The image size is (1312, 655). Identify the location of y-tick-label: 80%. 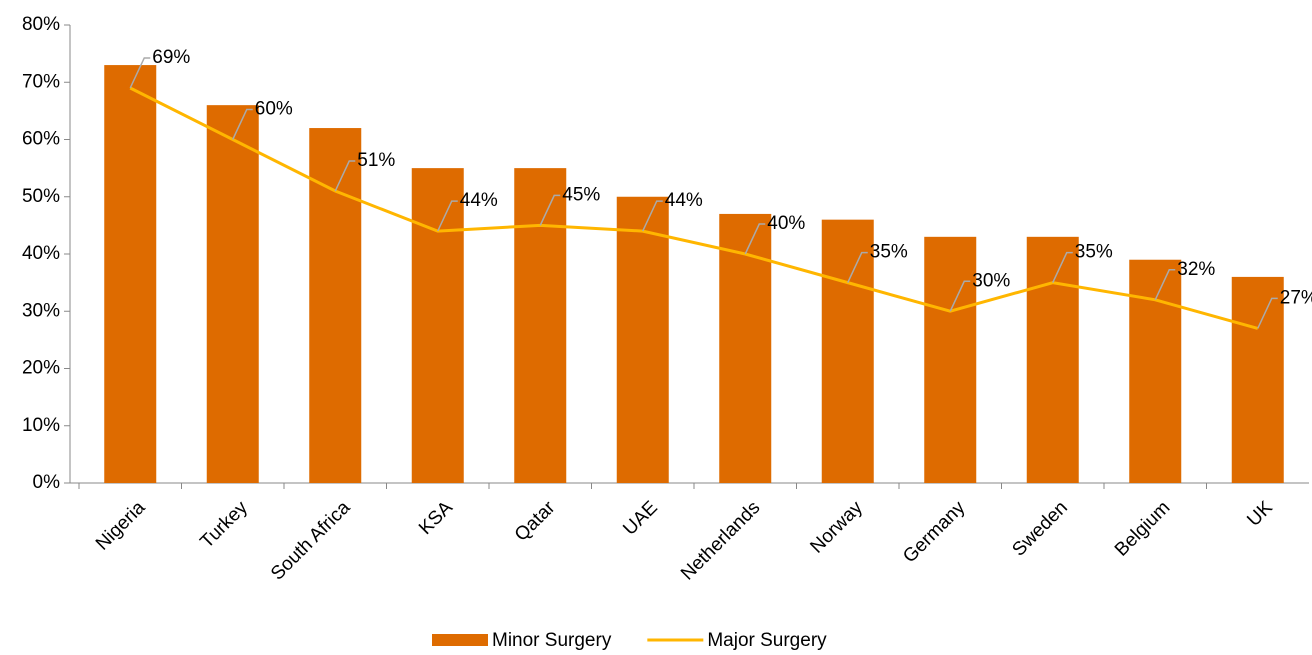
(41, 24).